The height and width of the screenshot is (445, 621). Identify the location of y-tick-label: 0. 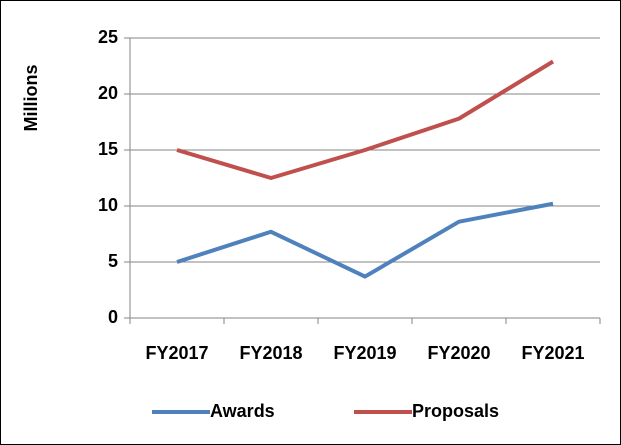
(113, 317).